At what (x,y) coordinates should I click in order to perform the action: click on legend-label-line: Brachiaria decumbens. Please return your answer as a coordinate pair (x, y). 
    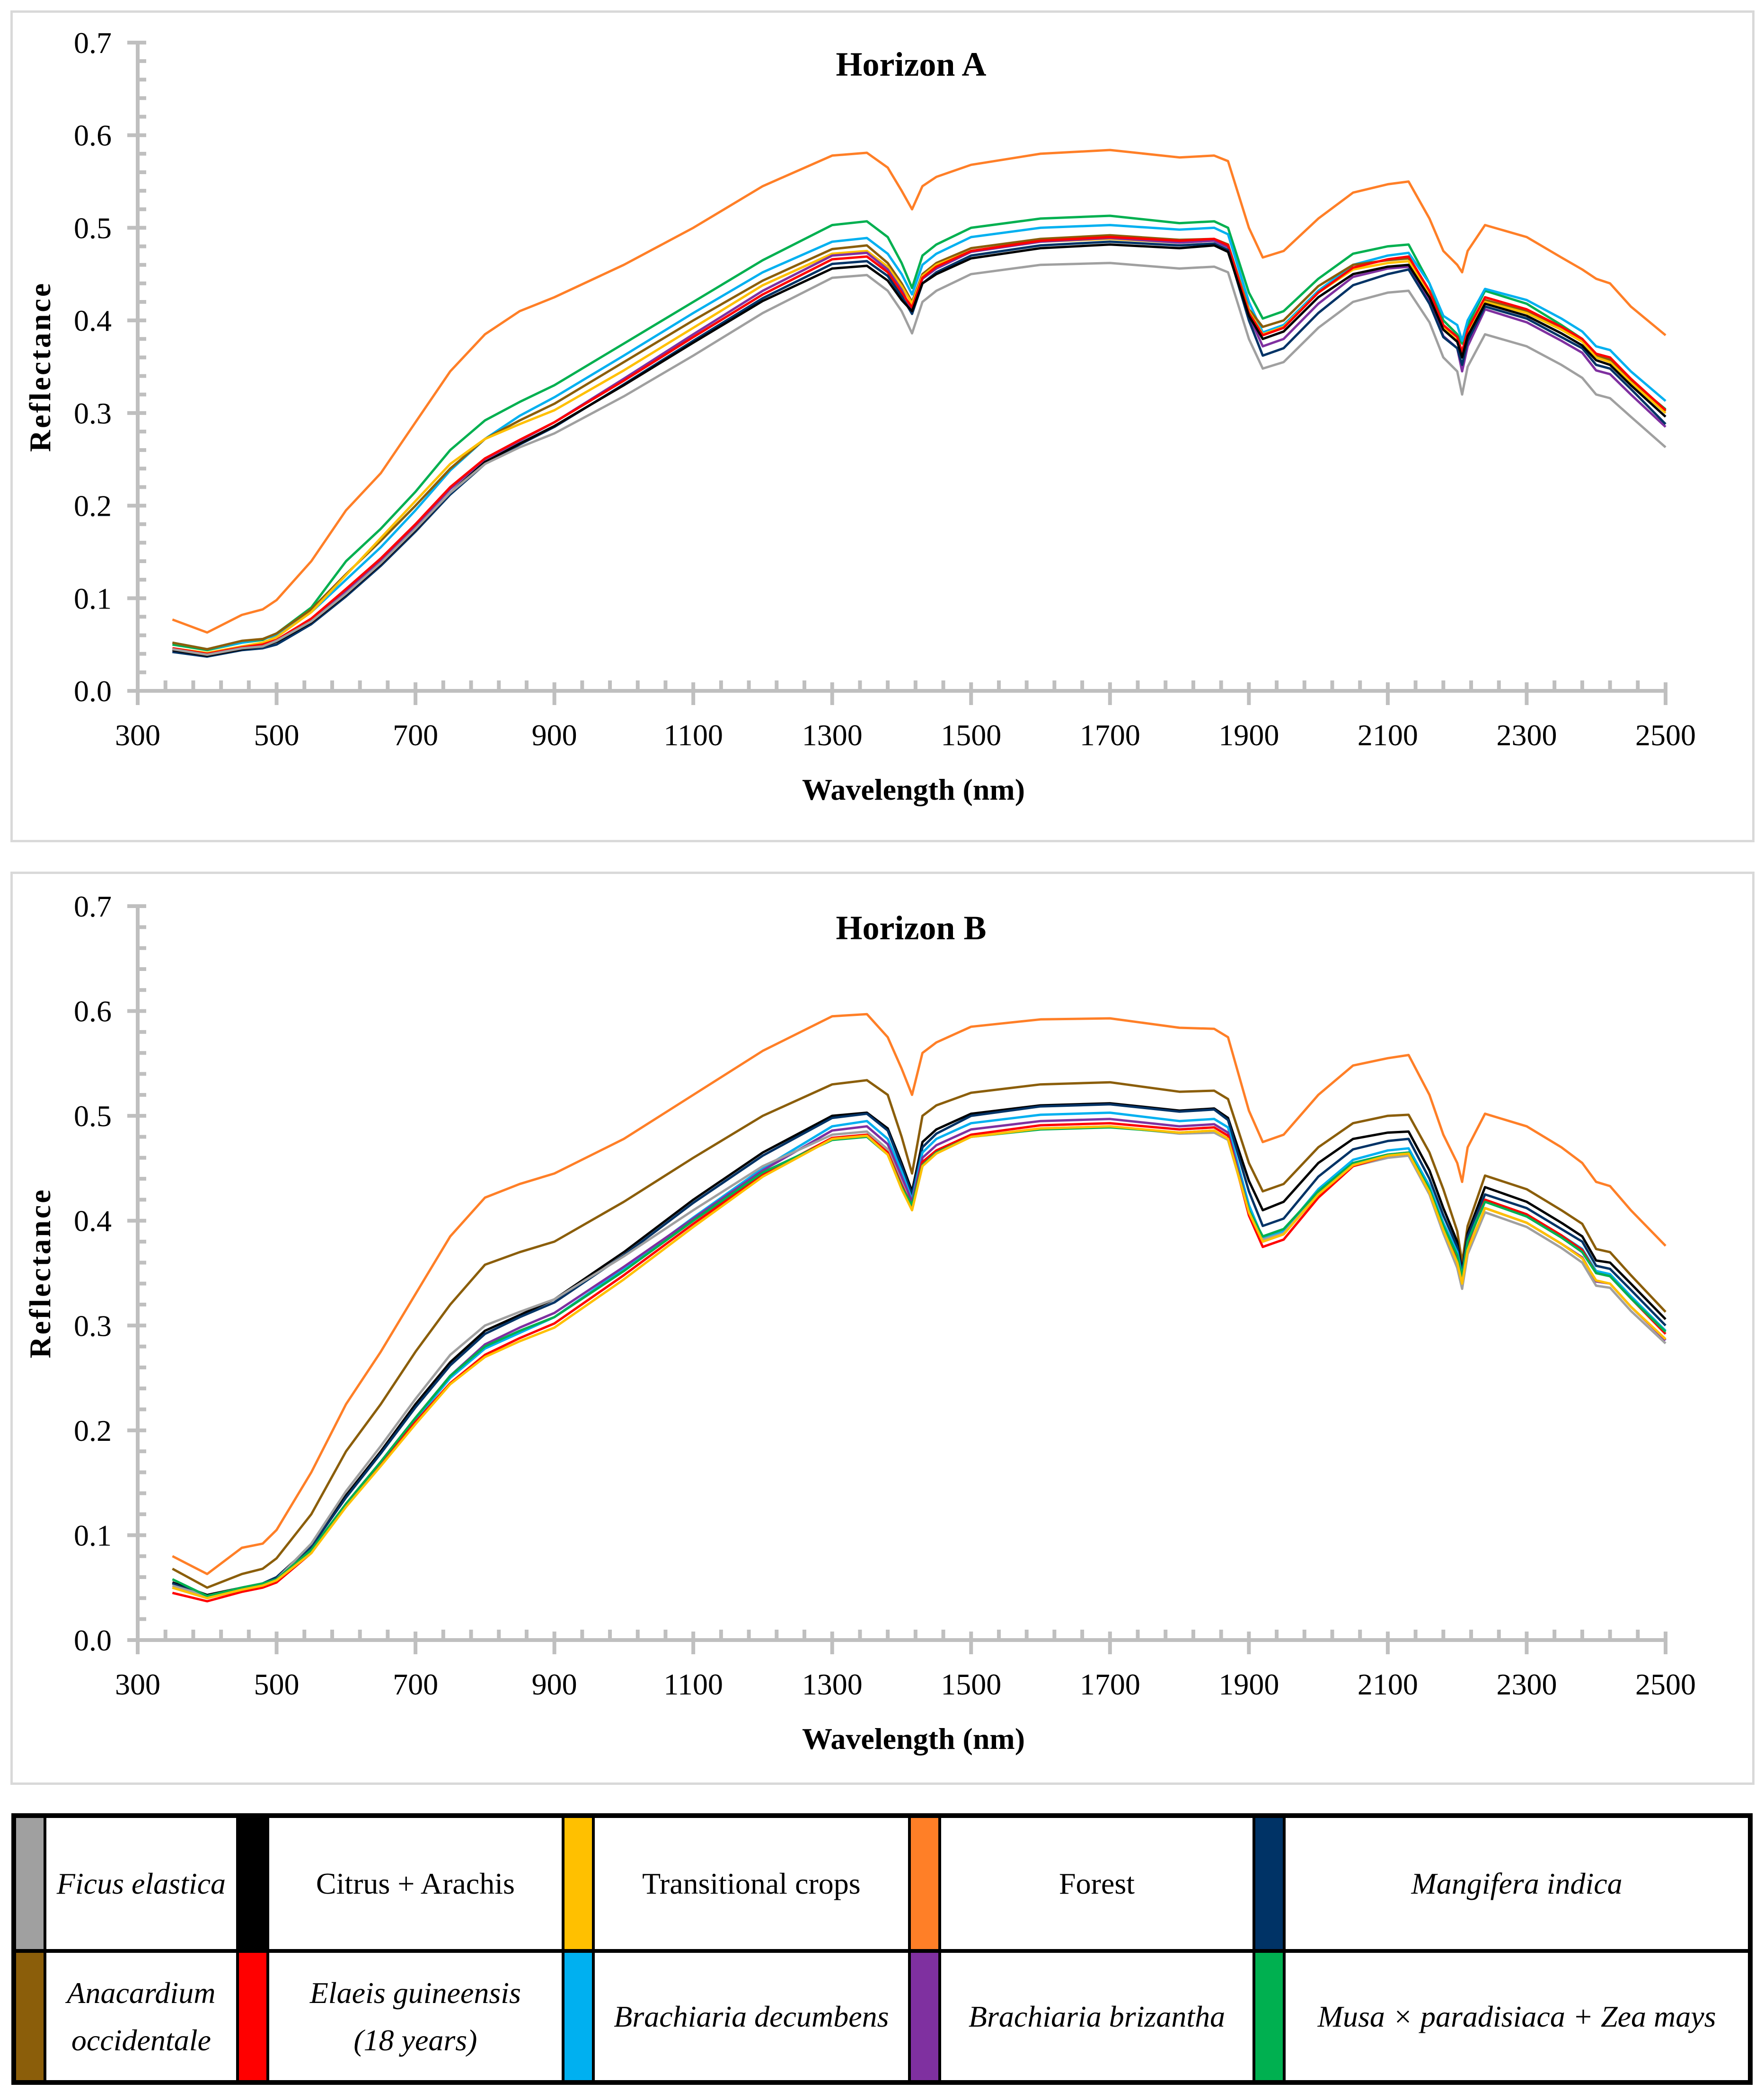
    Looking at the image, I should click on (751, 2016).